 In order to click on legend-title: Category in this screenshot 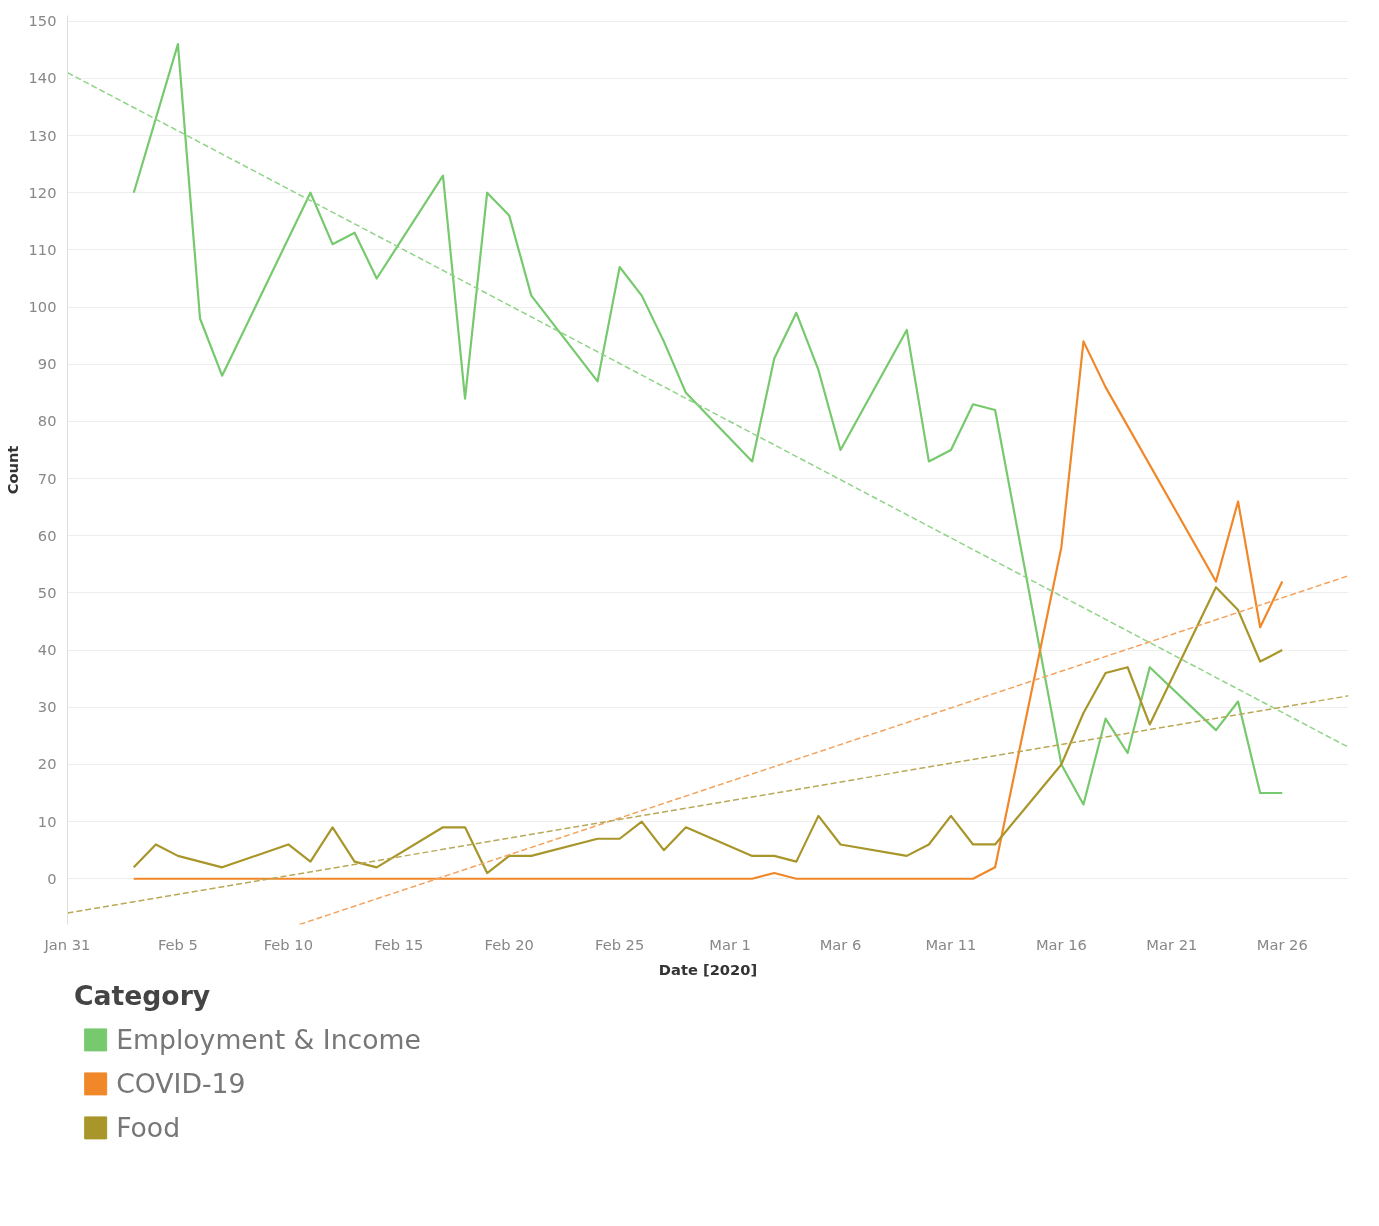, I will do `click(142, 996)`.